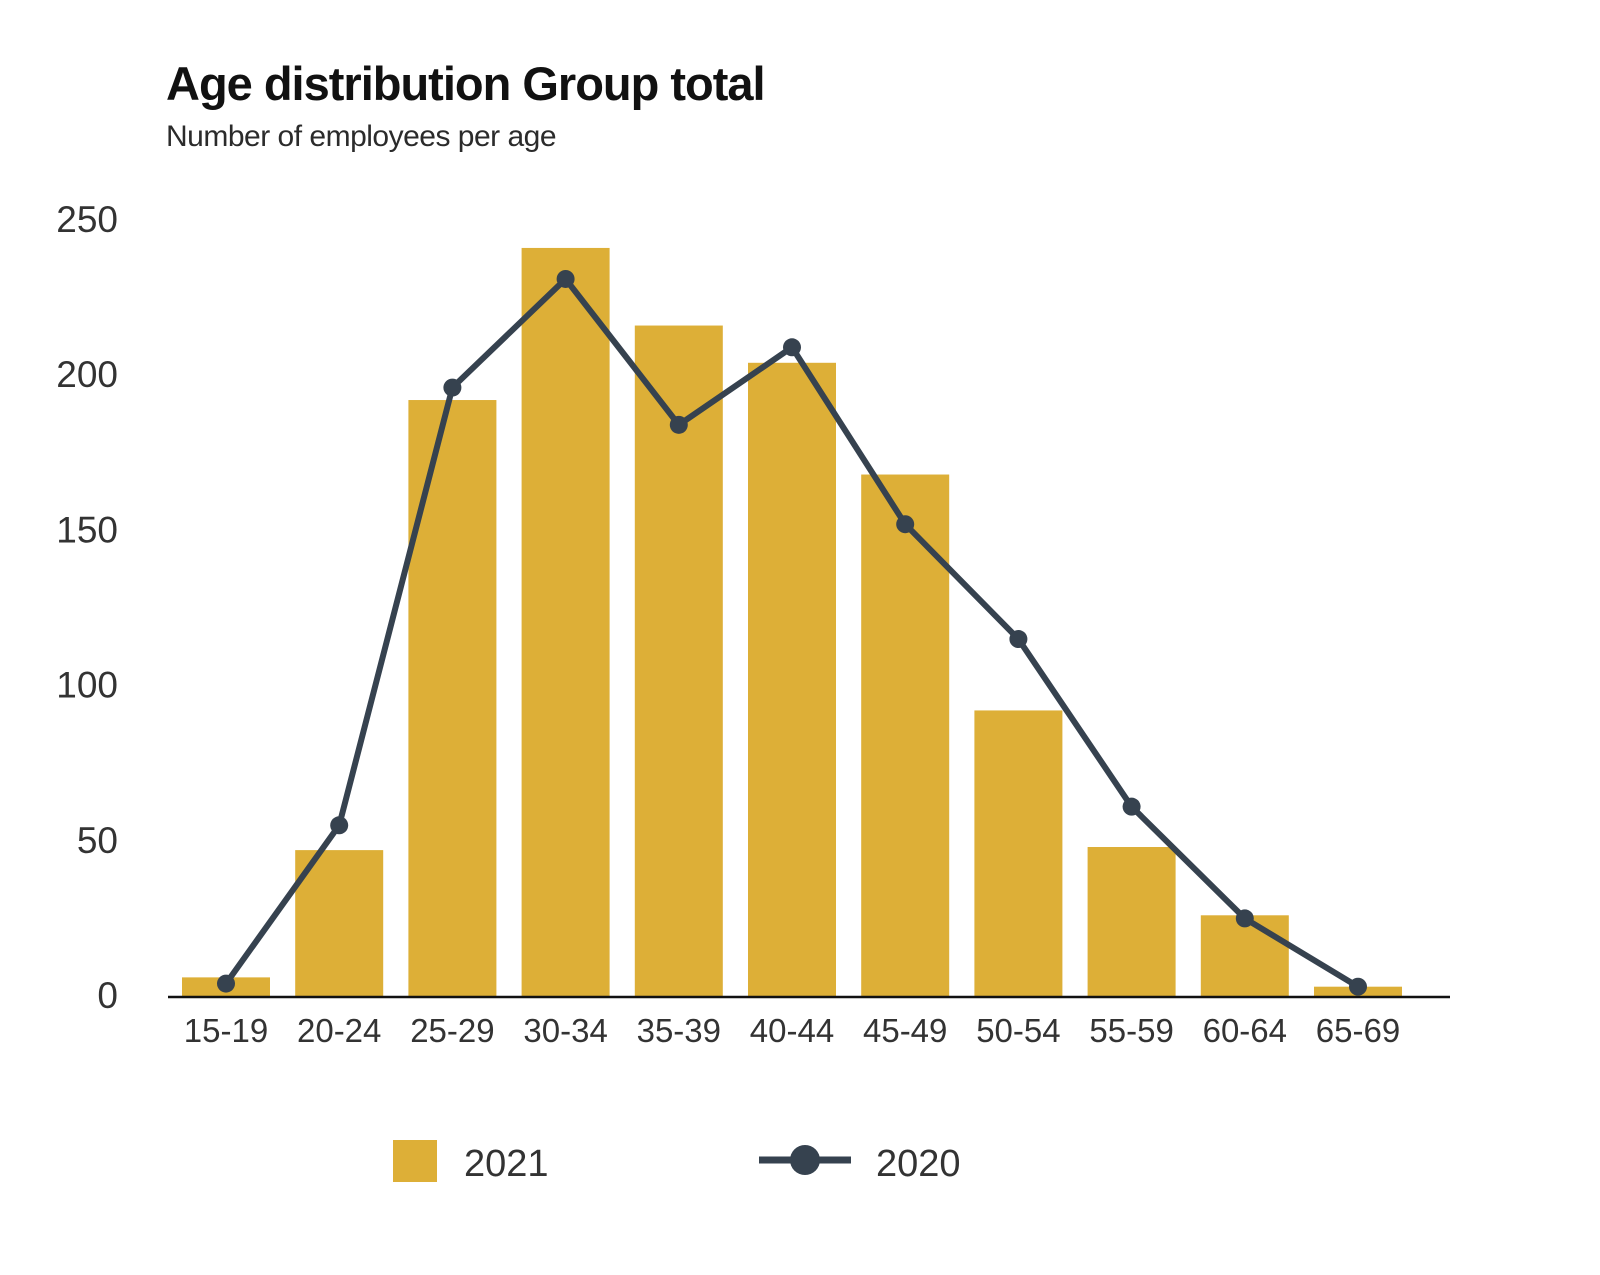 The width and height of the screenshot is (1600, 1275). What do you see at coordinates (107, 995) in the screenshot?
I see `y-tick-label: 0` at bounding box center [107, 995].